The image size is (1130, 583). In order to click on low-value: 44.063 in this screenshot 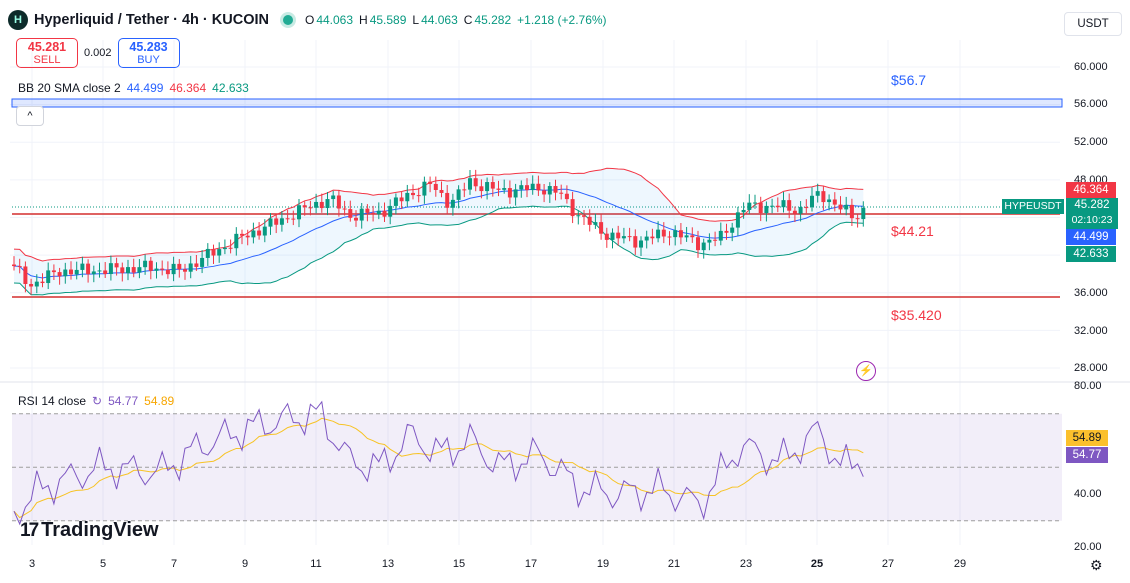, I will do `click(439, 20)`.